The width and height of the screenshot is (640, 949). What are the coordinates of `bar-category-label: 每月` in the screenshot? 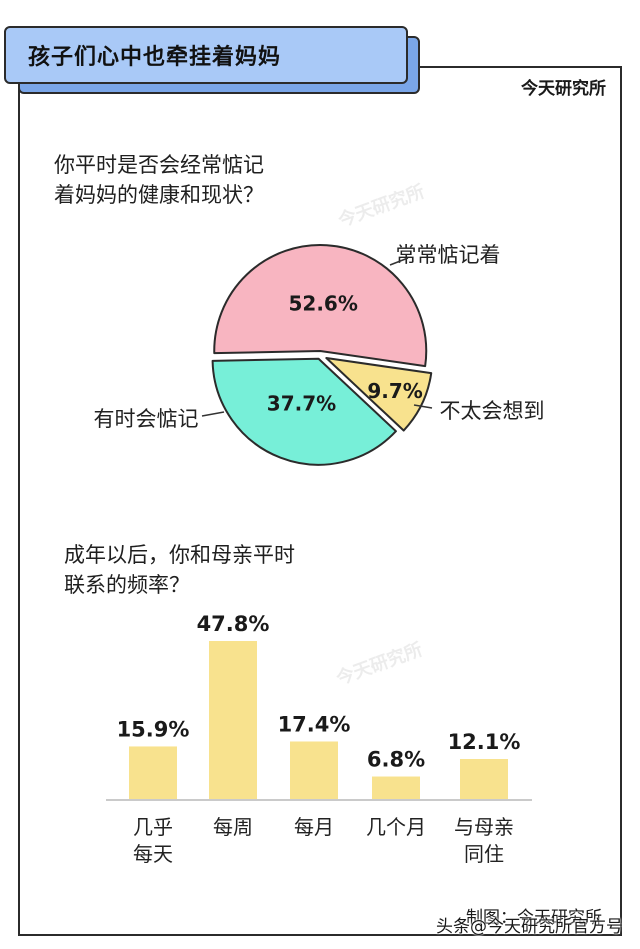 It's located at (314, 827).